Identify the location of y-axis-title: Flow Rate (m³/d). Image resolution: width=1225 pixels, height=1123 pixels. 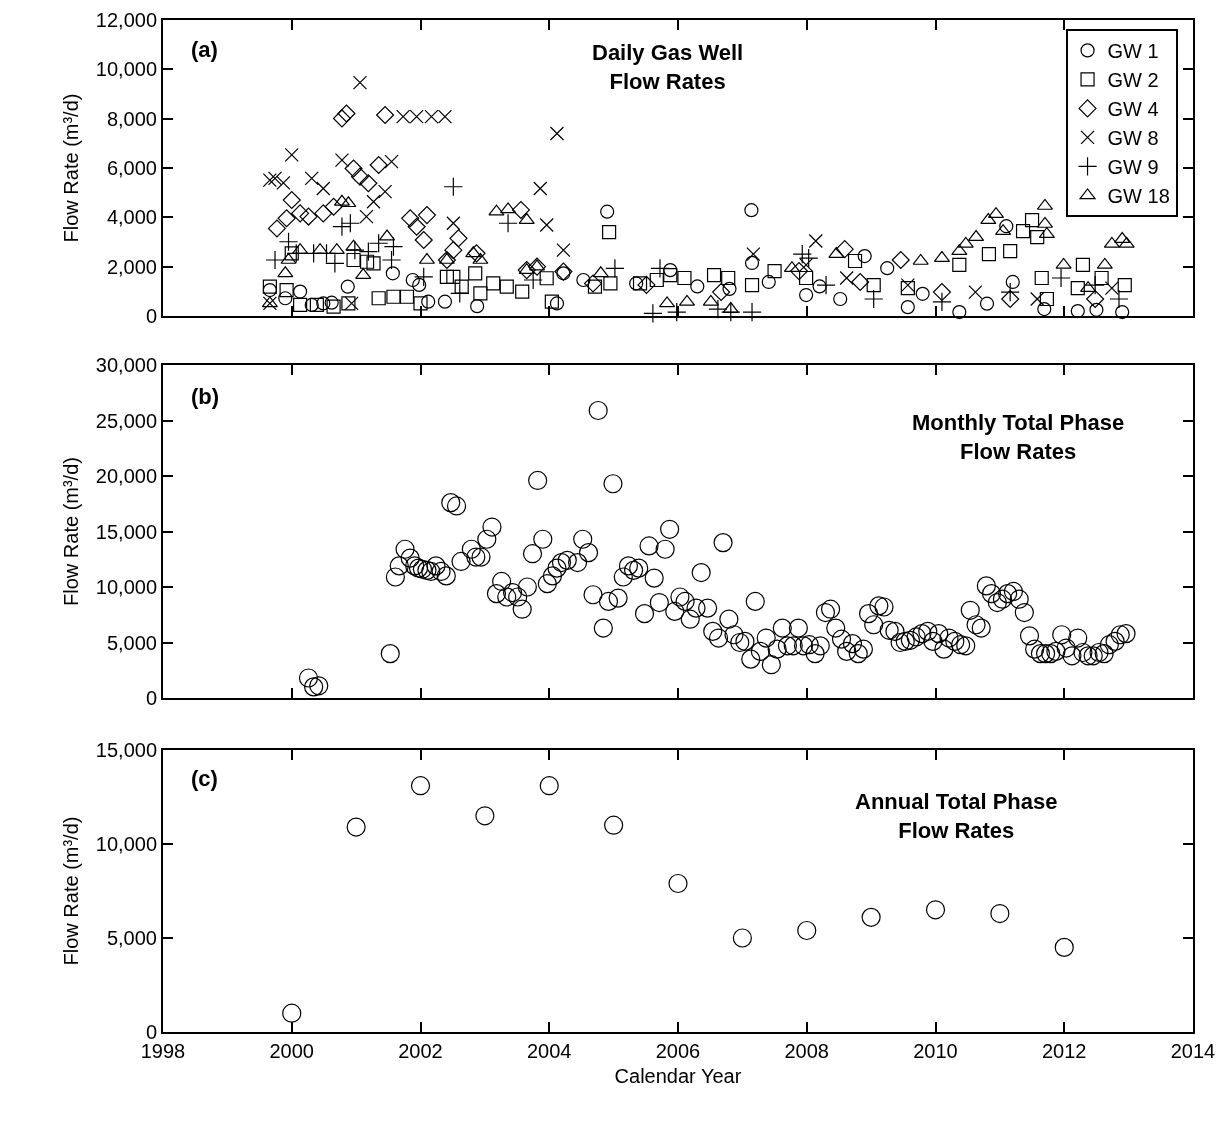
(70, 531).